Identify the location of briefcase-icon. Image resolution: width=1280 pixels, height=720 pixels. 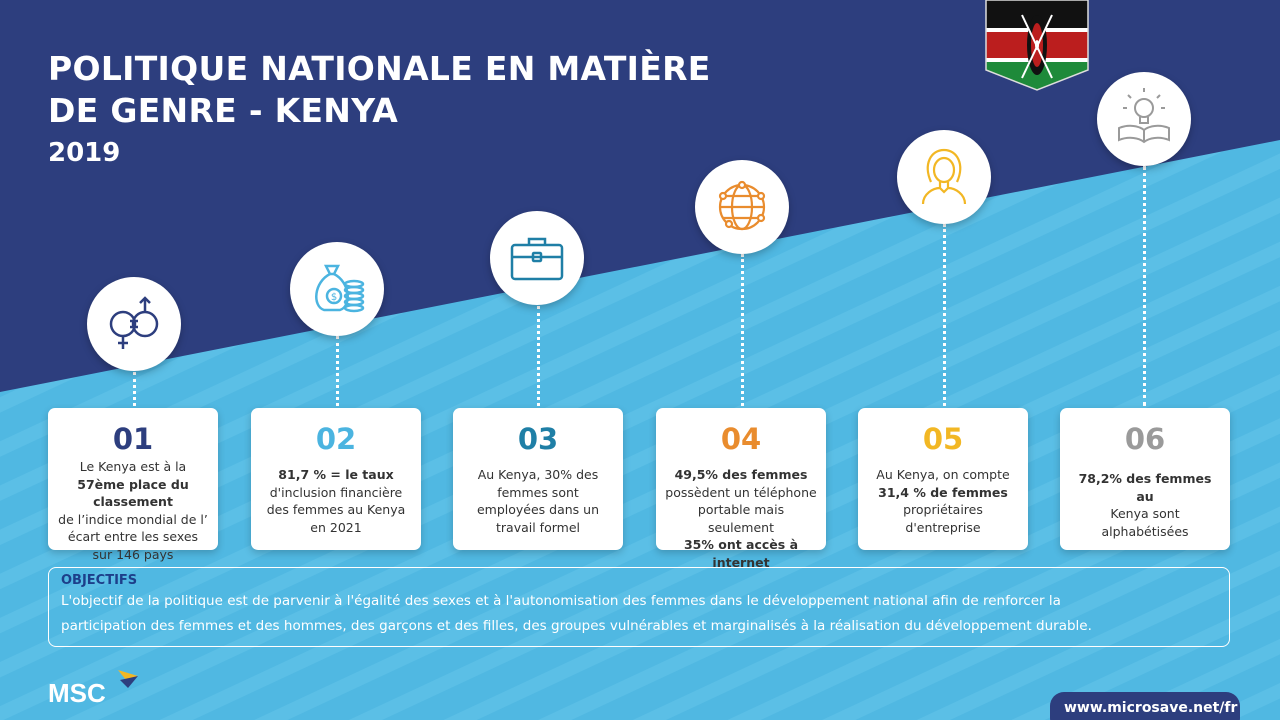
(537, 259).